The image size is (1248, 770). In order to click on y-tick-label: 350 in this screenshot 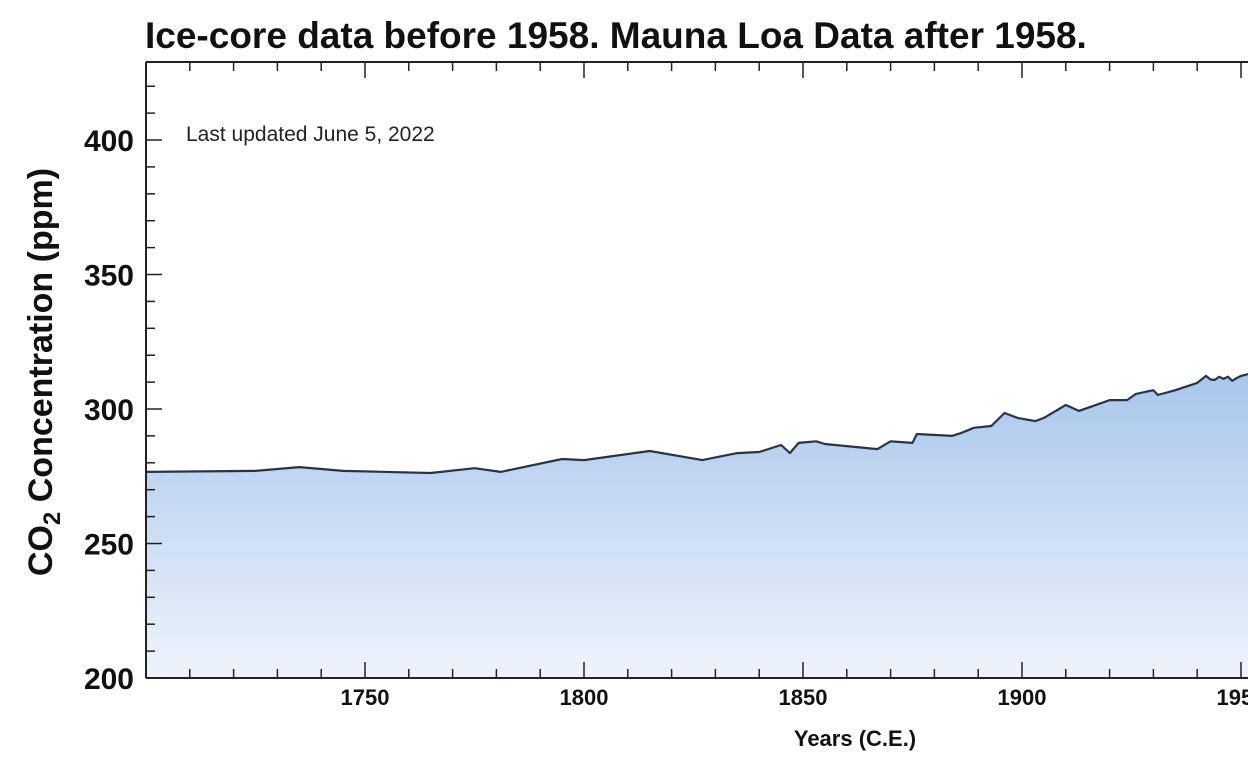, I will do `click(109, 276)`.